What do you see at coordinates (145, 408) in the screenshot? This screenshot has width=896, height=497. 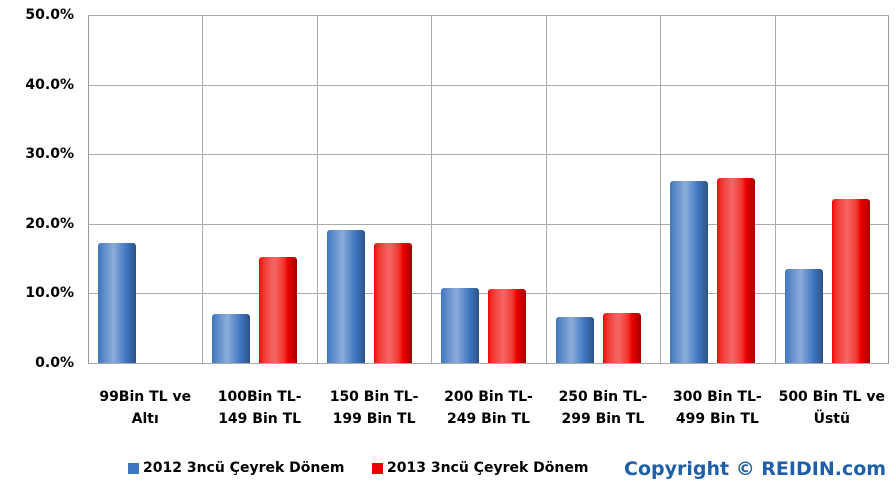 I see `x-tick-label: 99Bin TL ve Altı` at bounding box center [145, 408].